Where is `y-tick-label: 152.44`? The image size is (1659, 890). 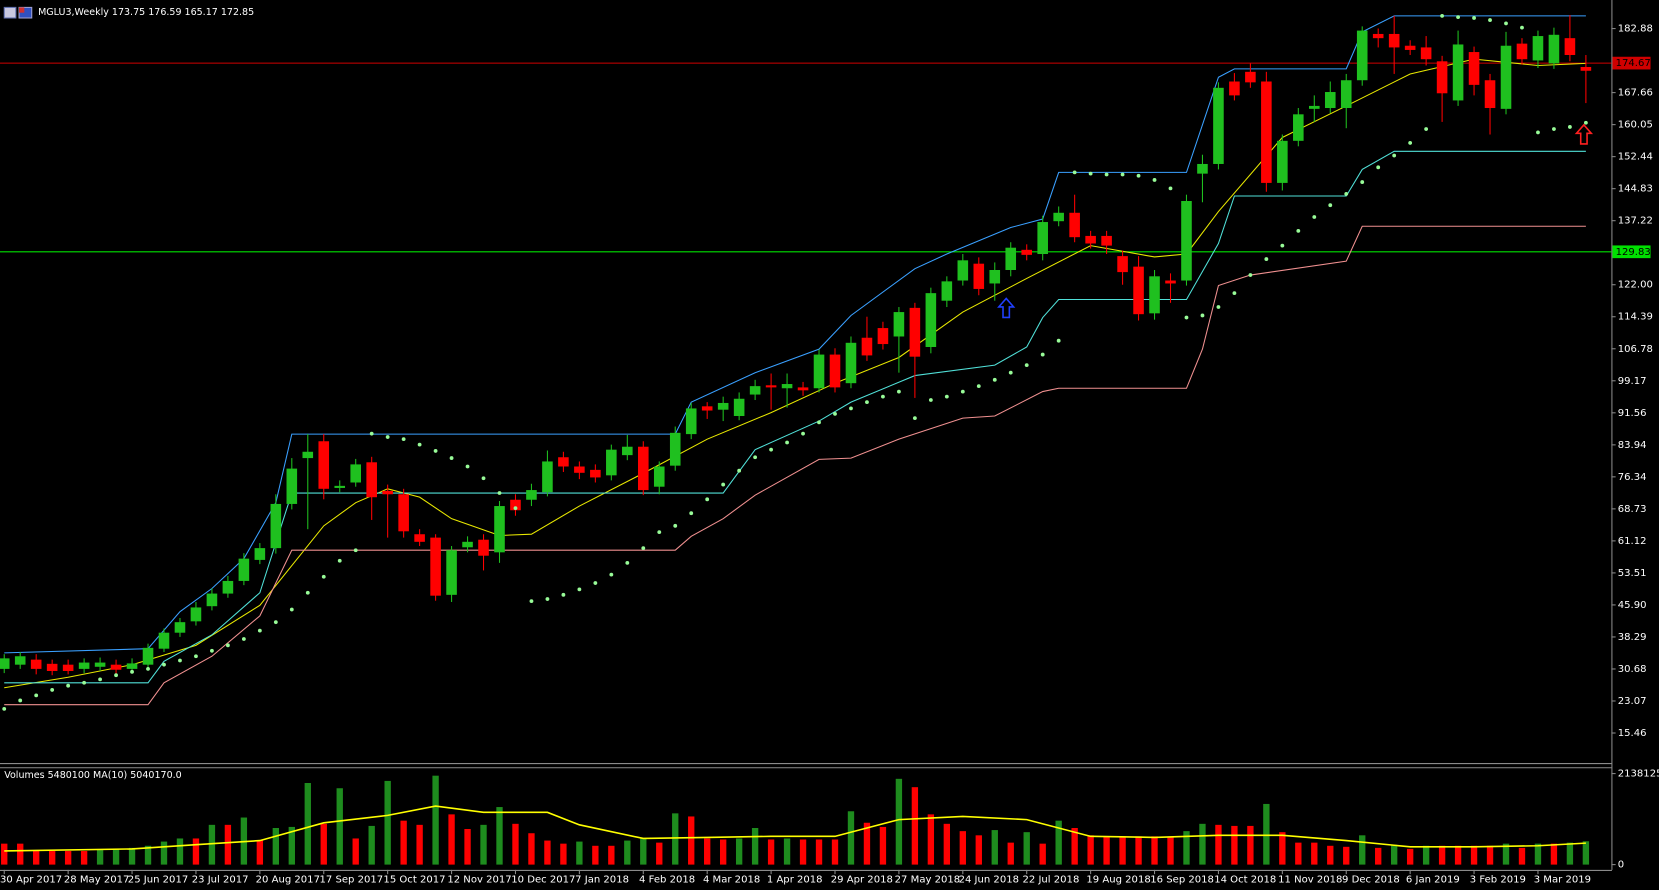
y-tick-label: 152.44 is located at coordinates (1635, 157).